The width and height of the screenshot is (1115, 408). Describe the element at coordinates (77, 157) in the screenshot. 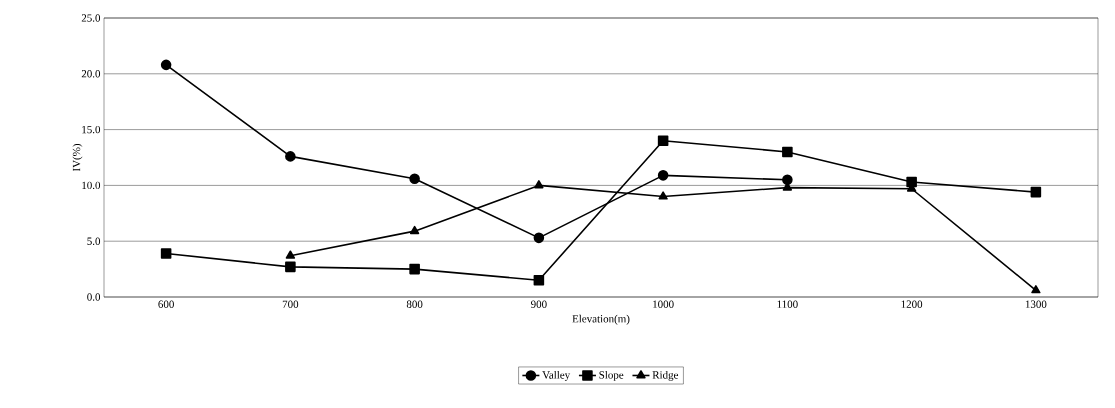

I see `y-axis-title: IV(%)` at that location.